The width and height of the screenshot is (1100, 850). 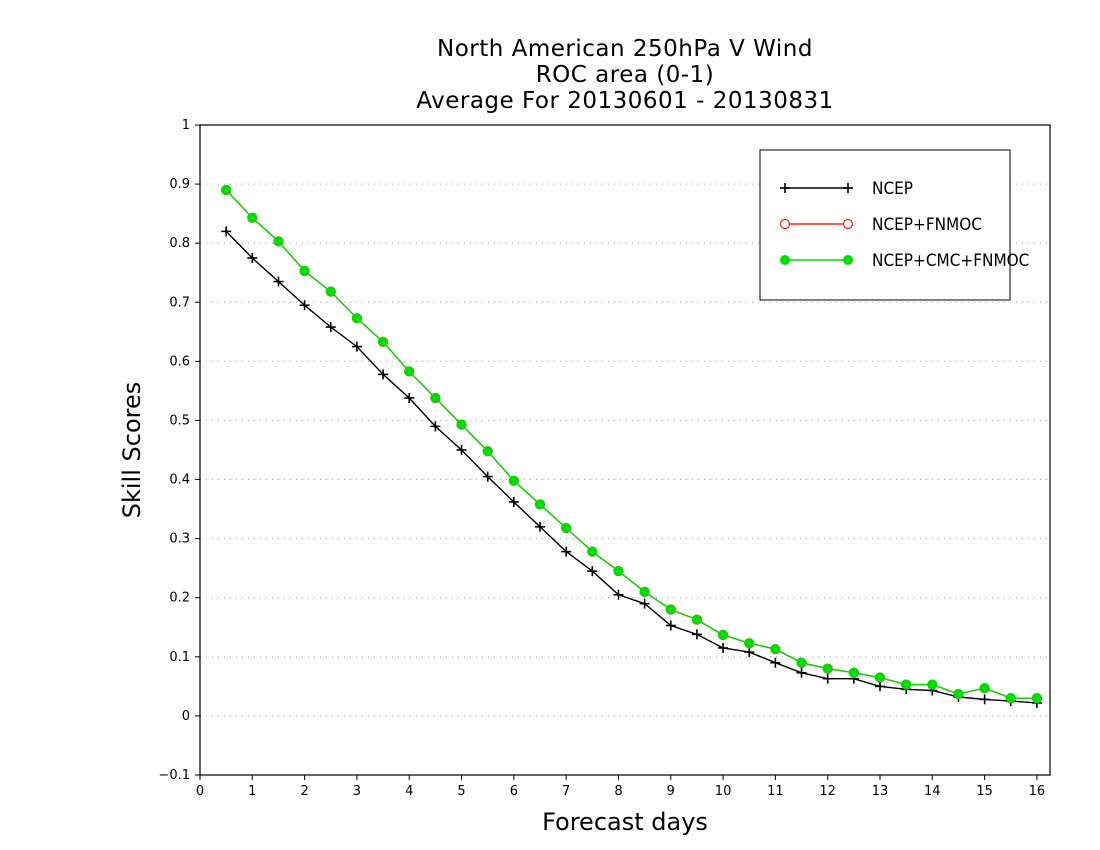 What do you see at coordinates (461, 791) in the screenshot?
I see `x-tick-label: 5` at bounding box center [461, 791].